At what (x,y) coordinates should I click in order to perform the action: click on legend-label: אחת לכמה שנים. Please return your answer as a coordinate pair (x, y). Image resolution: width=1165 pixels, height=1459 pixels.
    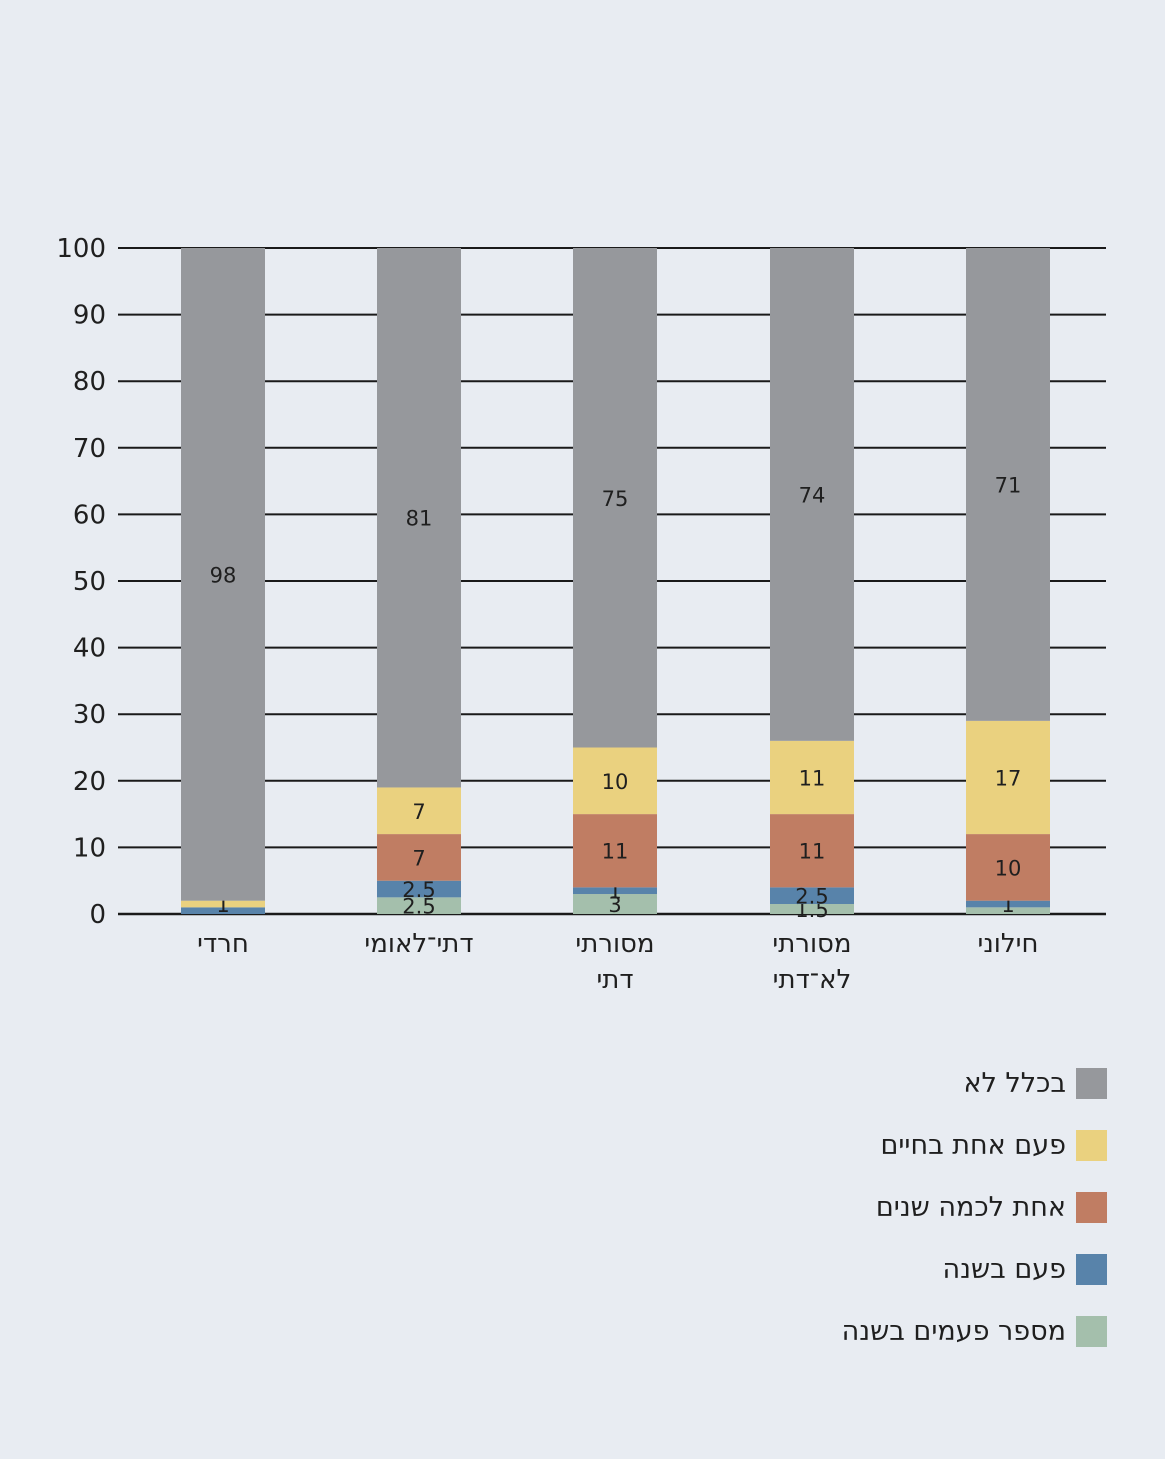
    Looking at the image, I should click on (970, 1207).